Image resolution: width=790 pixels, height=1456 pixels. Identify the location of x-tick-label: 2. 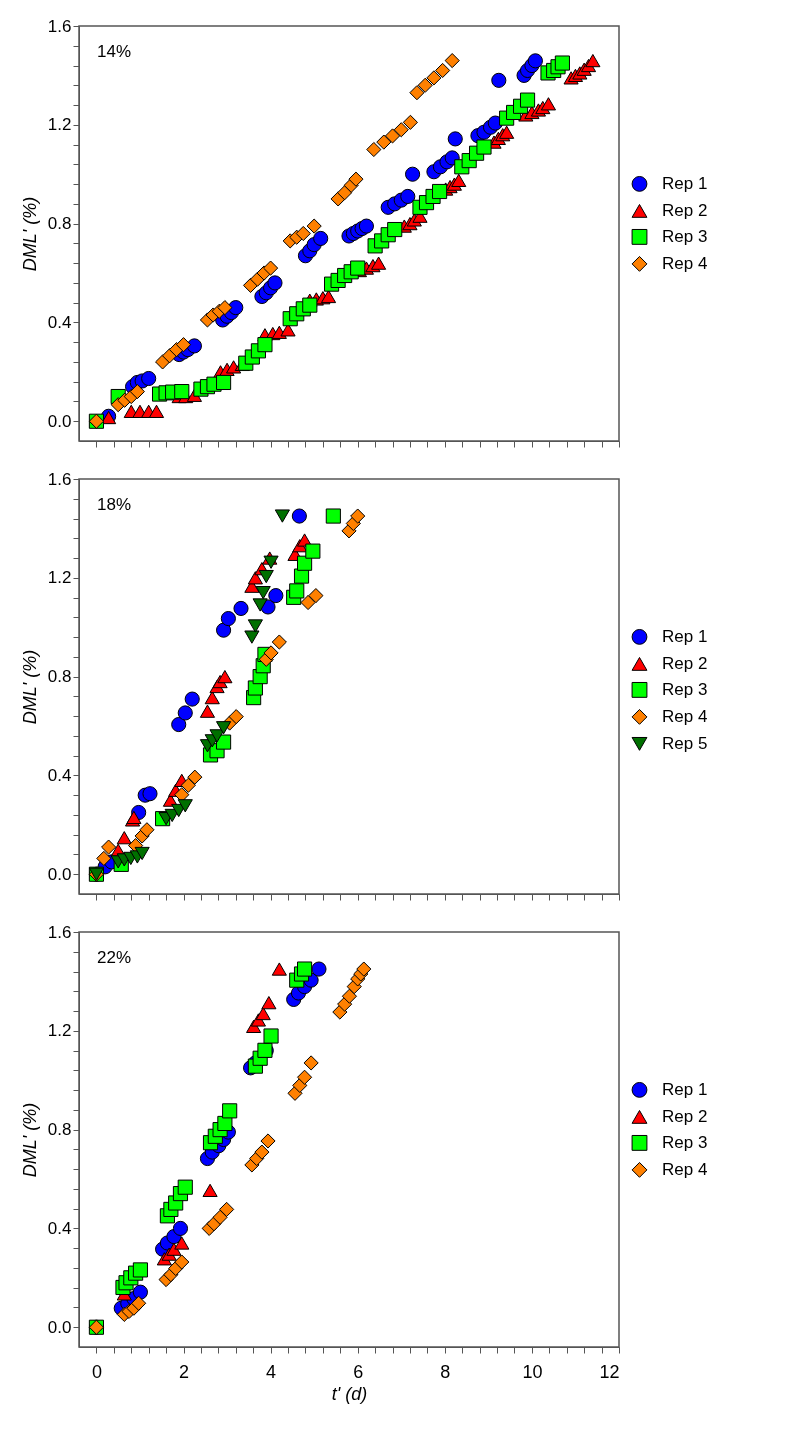
(184, 1371).